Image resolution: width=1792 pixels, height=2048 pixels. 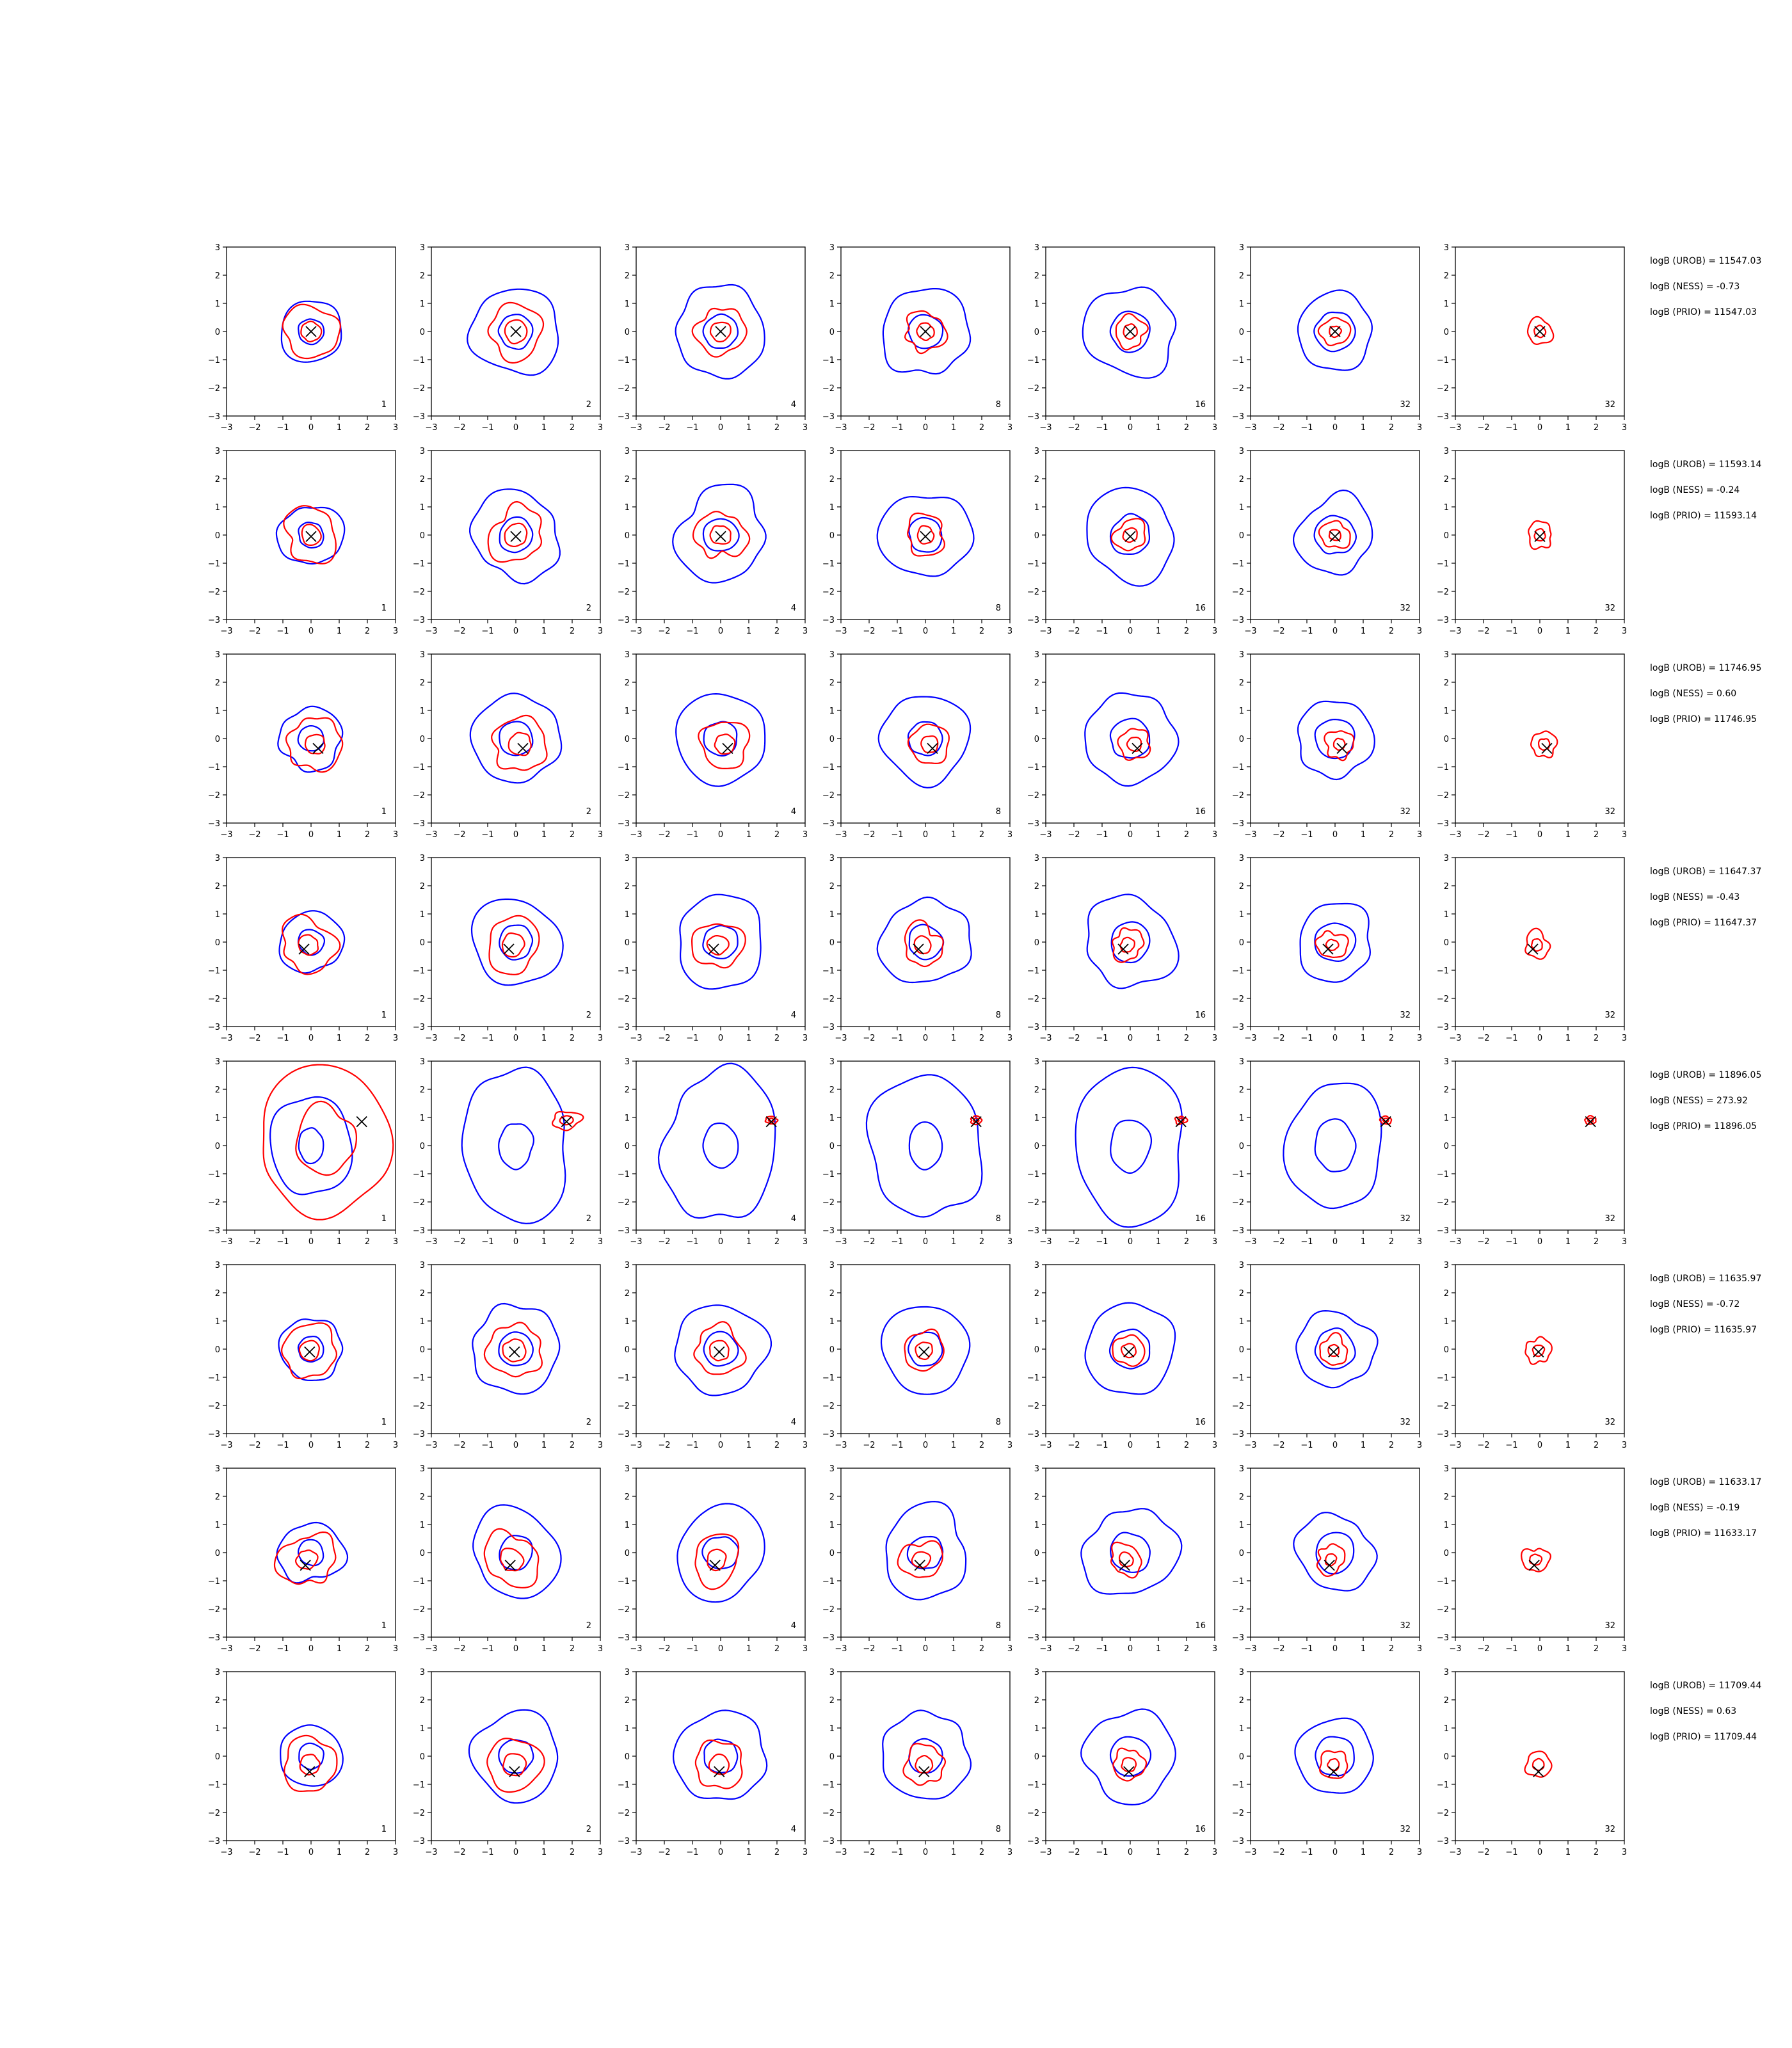 I want to click on panel-r8-c2: −3 −2 −1 0 1 2 3 3 2 1 0 −1 −2 −3 2, so click(x=508, y=1762).